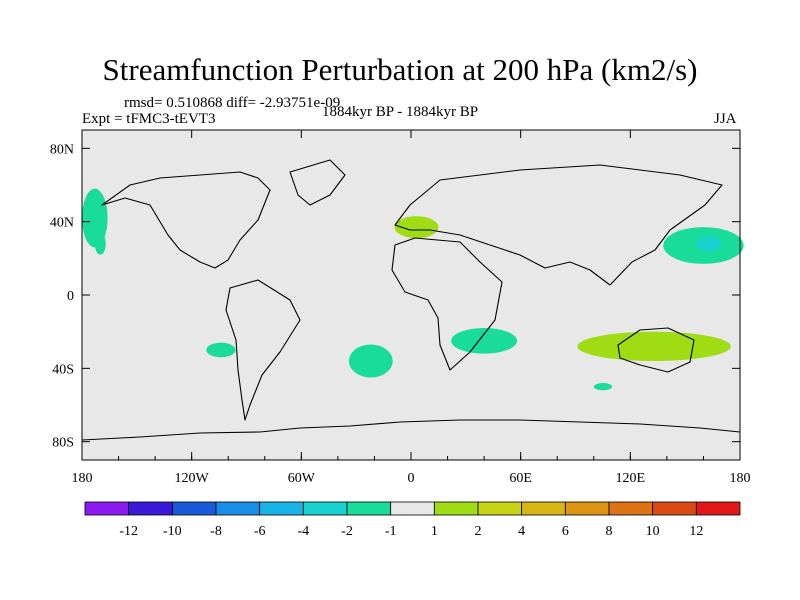 This screenshot has height=600, width=800. I want to click on colorbar-label: -6, so click(260, 531).